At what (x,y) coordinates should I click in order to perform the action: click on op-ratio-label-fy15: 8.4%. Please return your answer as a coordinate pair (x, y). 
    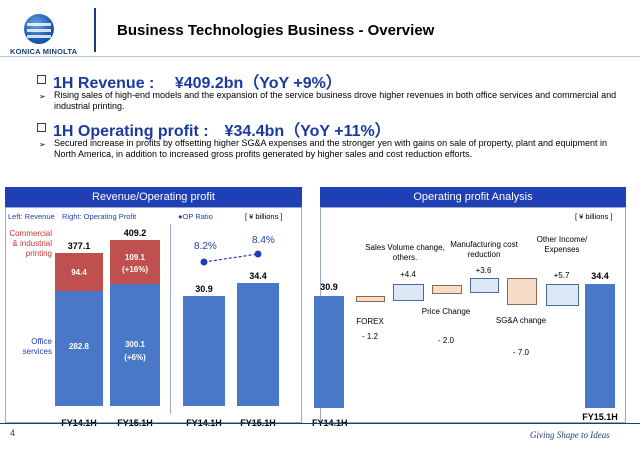
    Looking at the image, I should click on (263, 240).